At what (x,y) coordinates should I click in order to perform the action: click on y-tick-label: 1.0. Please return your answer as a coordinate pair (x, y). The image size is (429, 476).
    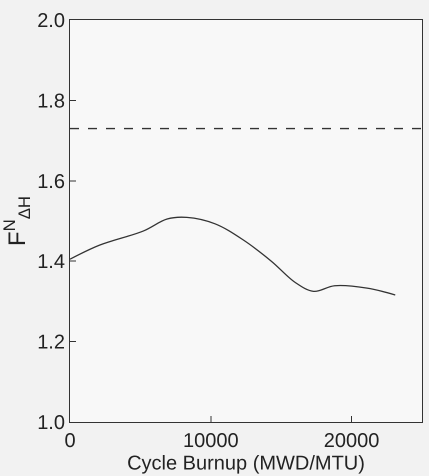
    Looking at the image, I should click on (51, 423).